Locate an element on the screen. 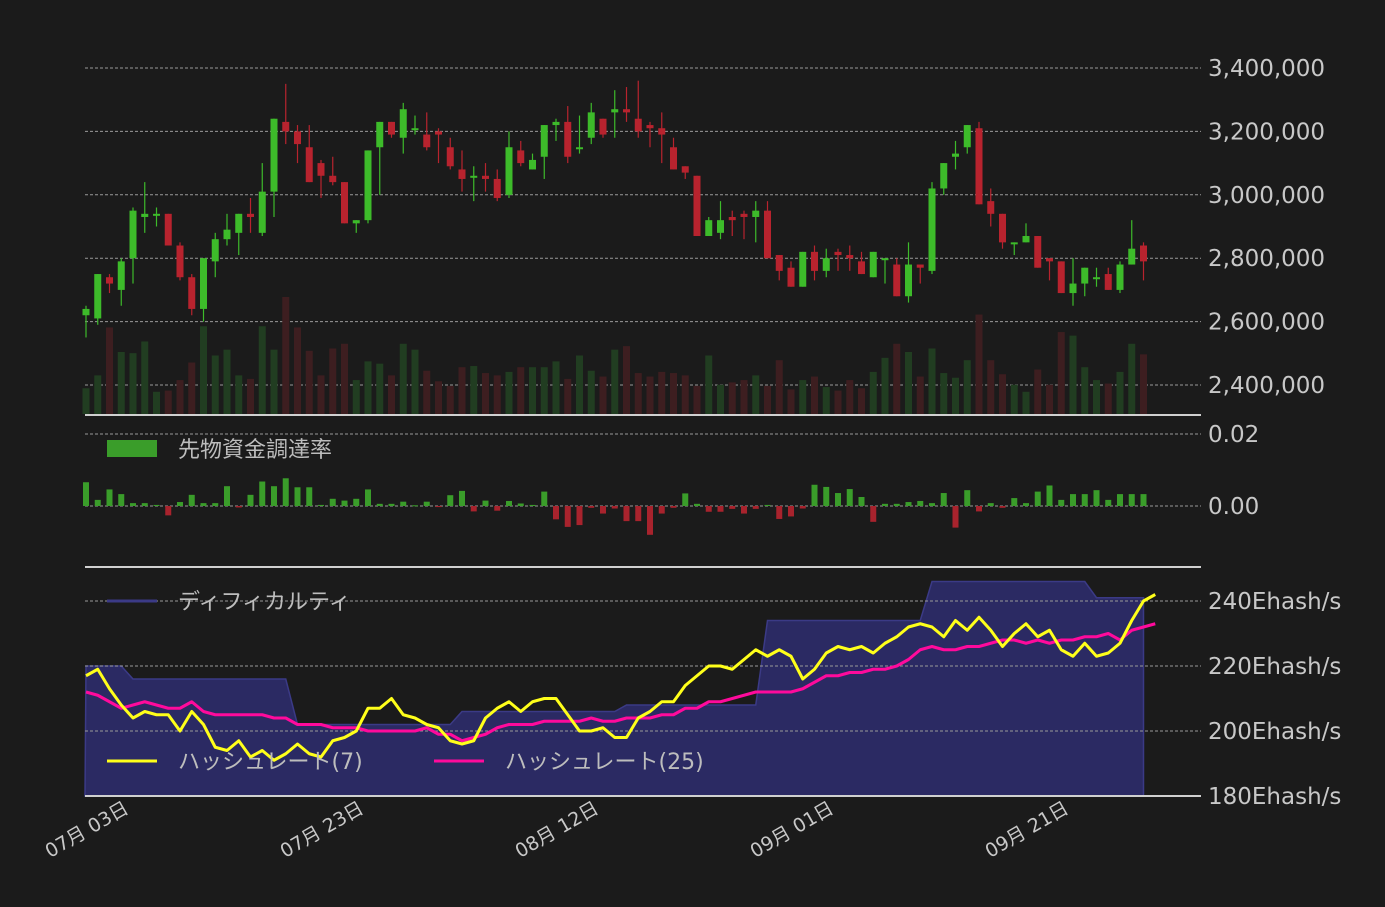 This screenshot has width=1385, height=907. funding-tick-label: 0.00 is located at coordinates (1233, 507).